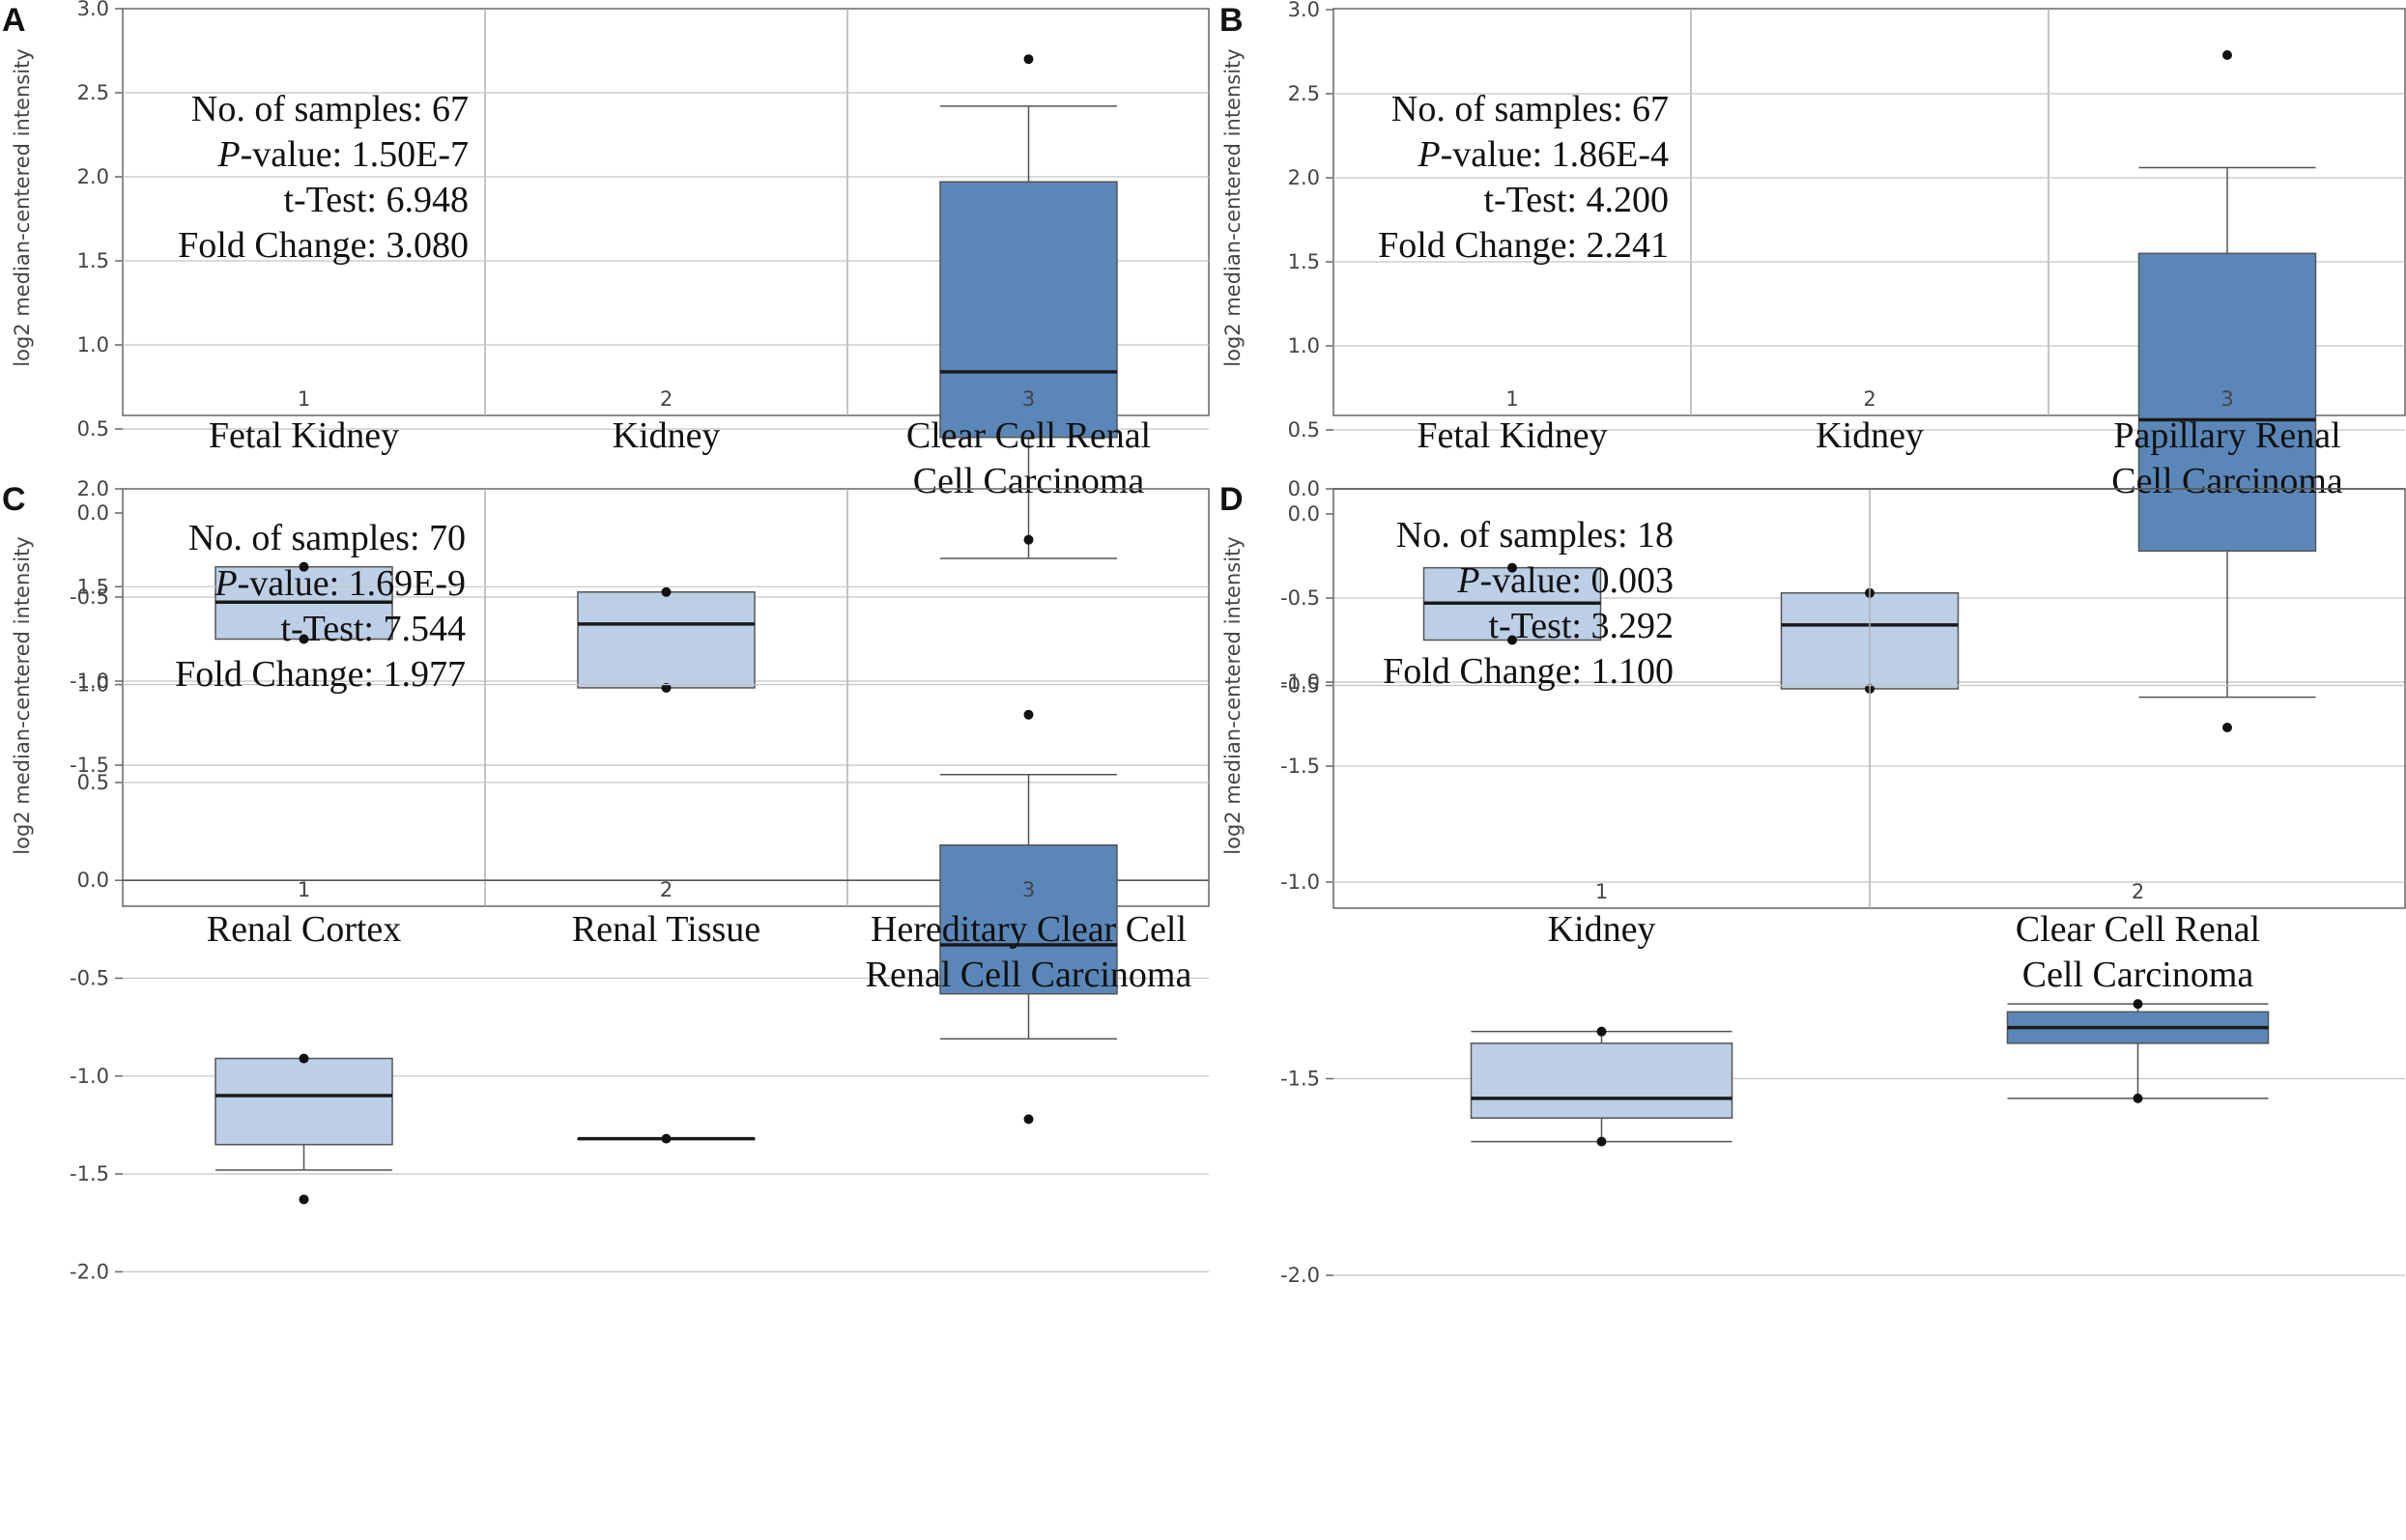  I want to click on stat-fold-change: Fold Change: 2.241, so click(1523, 245).